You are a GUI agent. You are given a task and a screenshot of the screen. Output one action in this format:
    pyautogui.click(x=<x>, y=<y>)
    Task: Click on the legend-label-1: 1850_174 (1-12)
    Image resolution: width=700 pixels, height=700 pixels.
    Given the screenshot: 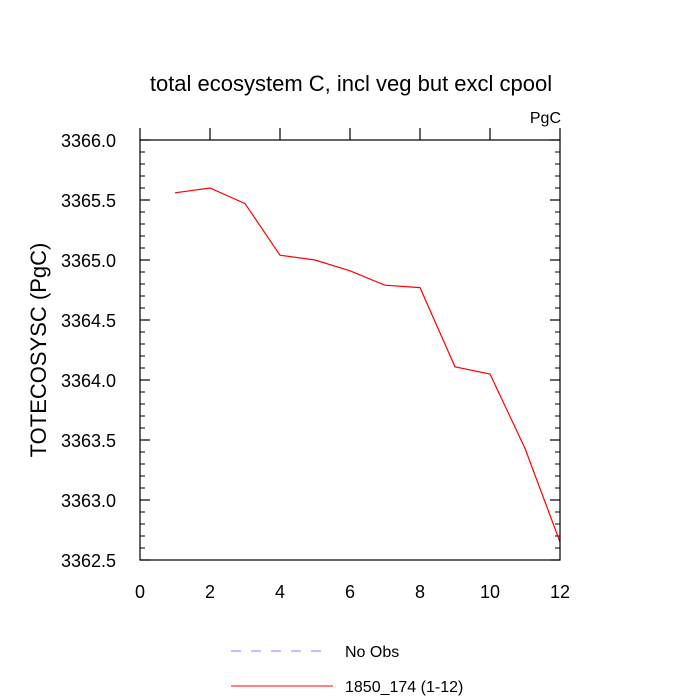 What is the action you would take?
    pyautogui.click(x=404, y=687)
    